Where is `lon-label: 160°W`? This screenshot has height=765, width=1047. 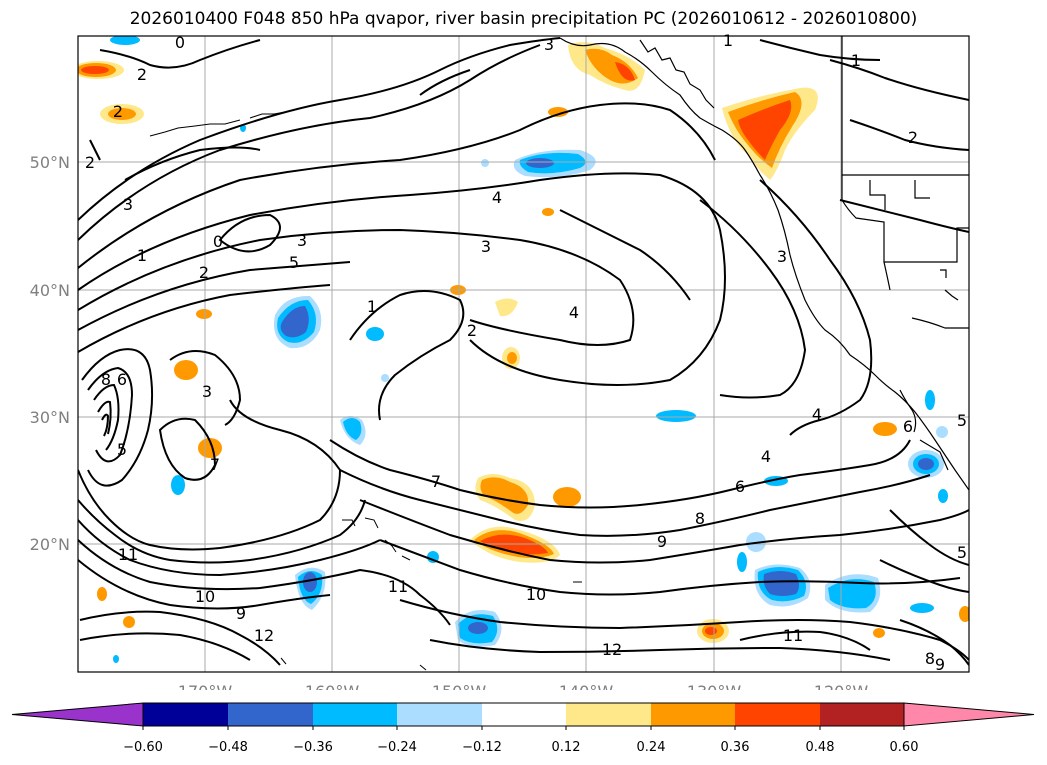
lon-label: 160°W is located at coordinates (332, 686).